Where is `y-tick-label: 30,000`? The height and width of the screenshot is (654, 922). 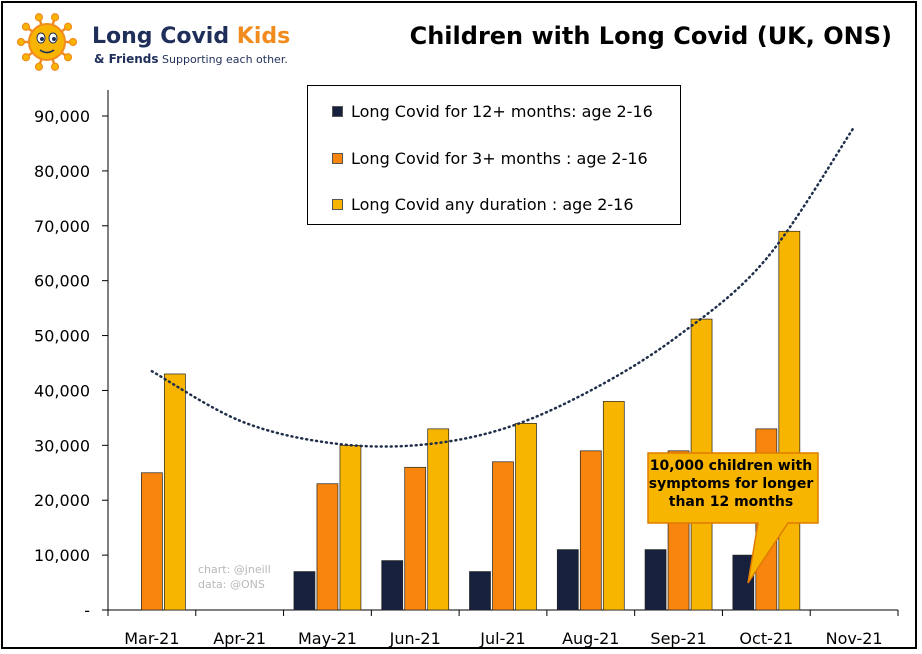 y-tick-label: 30,000 is located at coordinates (62, 445).